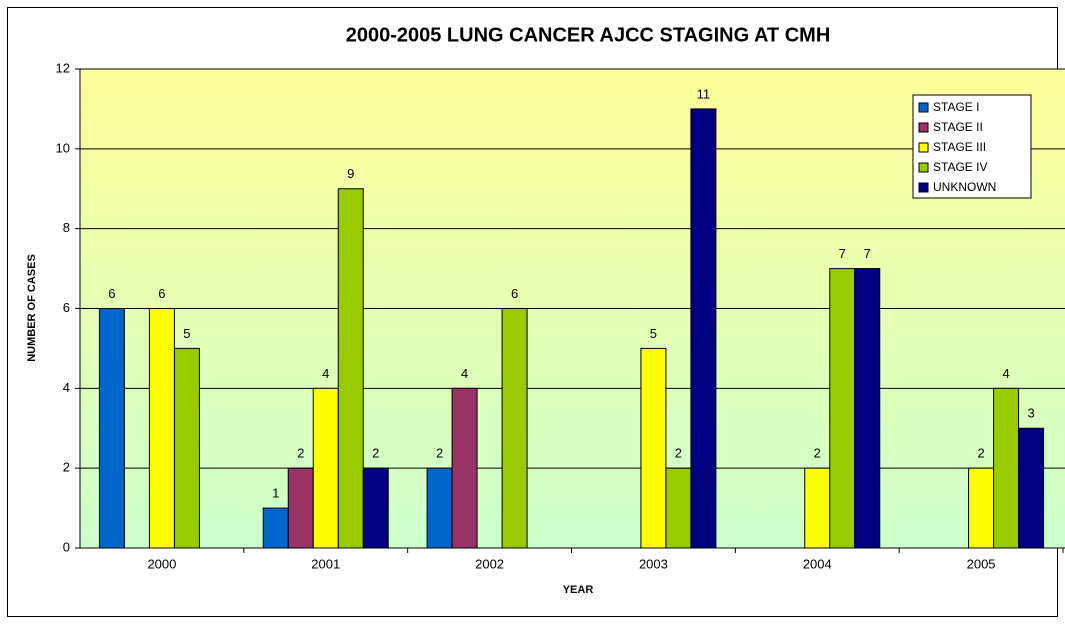  What do you see at coordinates (956, 107) in the screenshot?
I see `legend-label: STAGE I` at bounding box center [956, 107].